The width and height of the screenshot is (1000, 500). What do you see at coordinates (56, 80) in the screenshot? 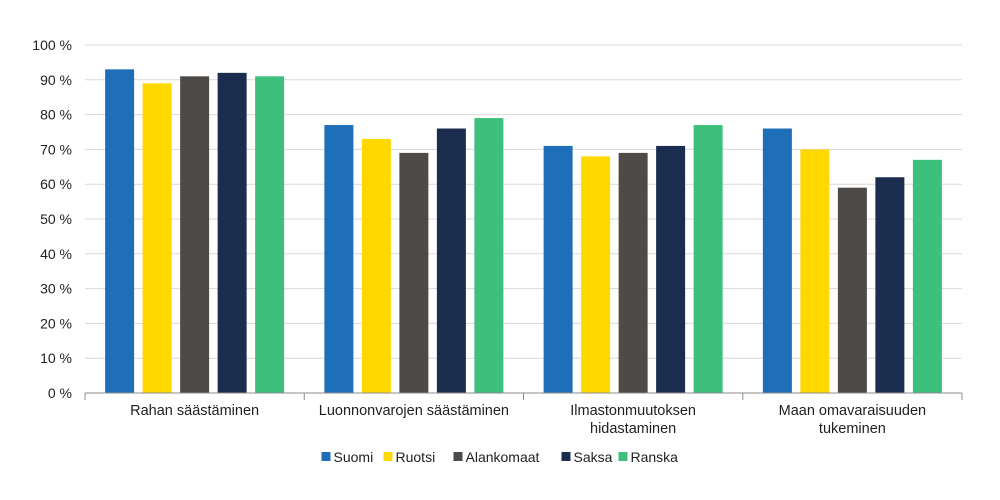
I see `y-tick-label: 90 %` at bounding box center [56, 80].